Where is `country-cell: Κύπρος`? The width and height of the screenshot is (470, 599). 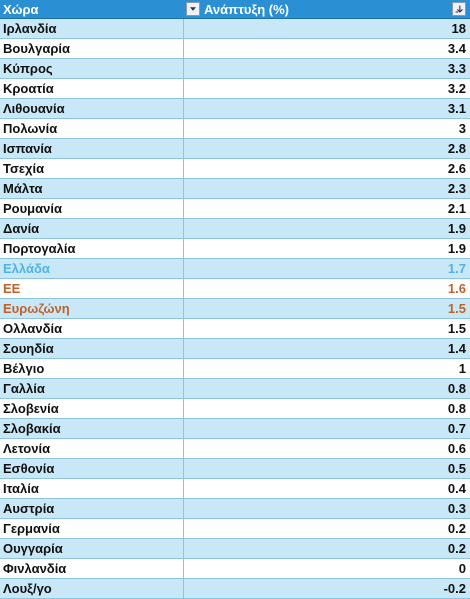
country-cell: Κύπρος is located at coordinates (92, 68).